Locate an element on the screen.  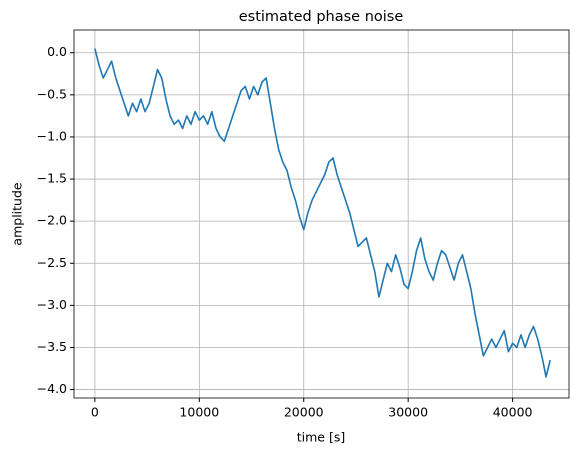
x-tick-label: 0 is located at coordinates (95, 412).